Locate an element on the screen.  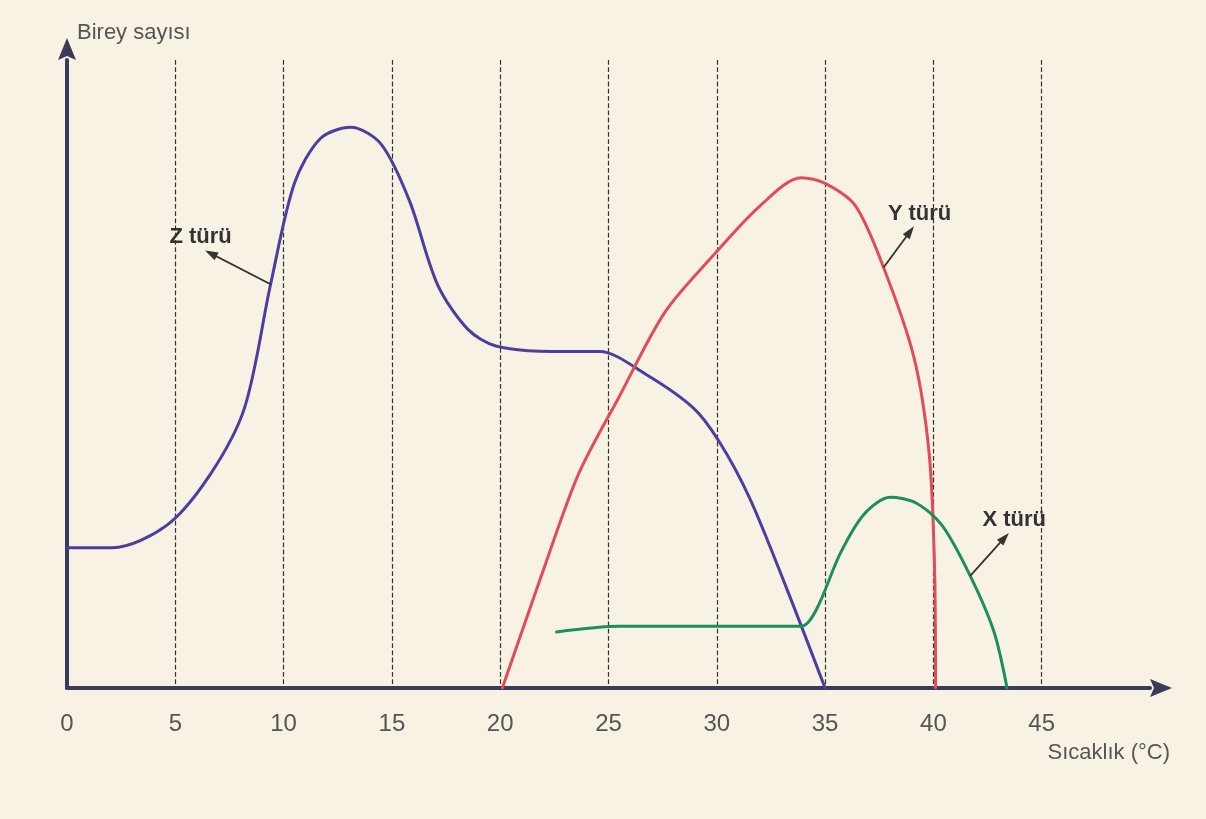
x-tick-label: 35 is located at coordinates (825, 722).